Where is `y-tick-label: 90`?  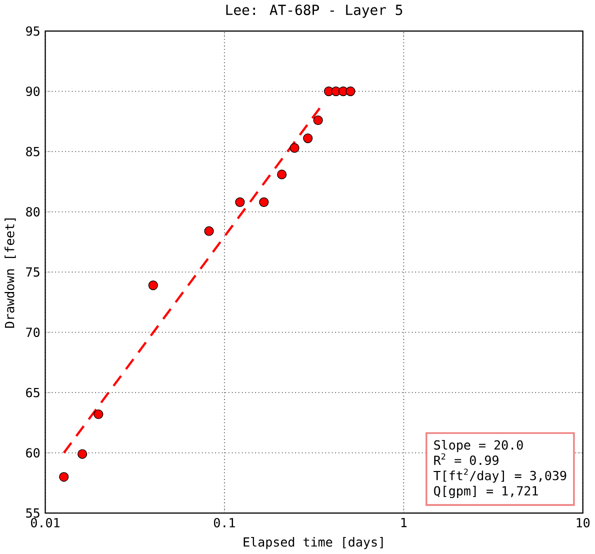
y-tick-label: 90 is located at coordinates (33, 91).